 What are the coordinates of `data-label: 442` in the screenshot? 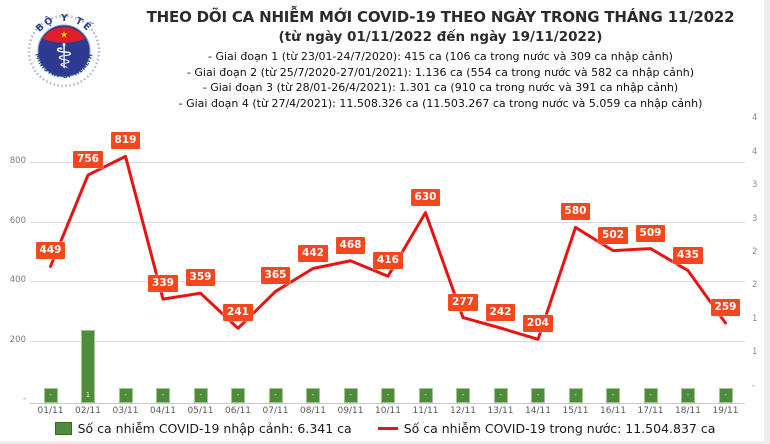 It's located at (313, 253).